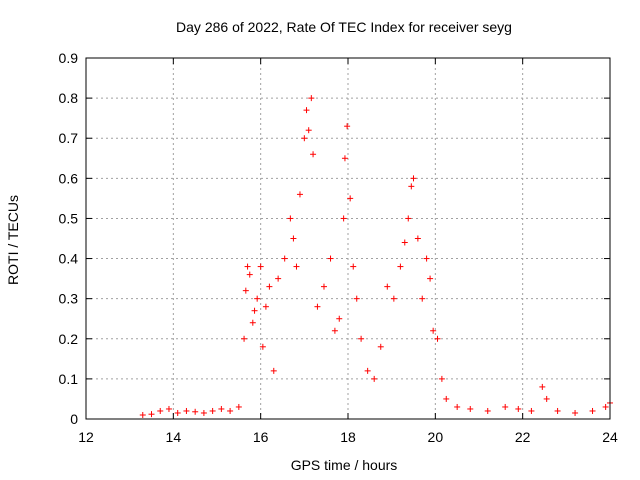 Image resolution: width=640 pixels, height=480 pixels. What do you see at coordinates (348, 437) in the screenshot?
I see `x-tick-label: 18` at bounding box center [348, 437].